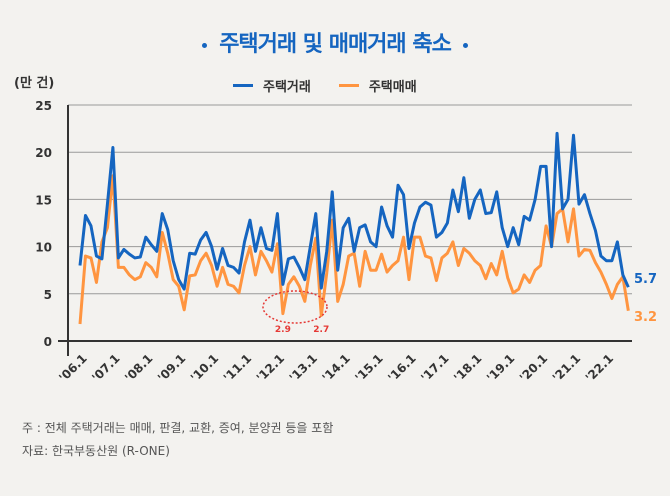  I want to click on legend-label: 주택매매, so click(392, 87).